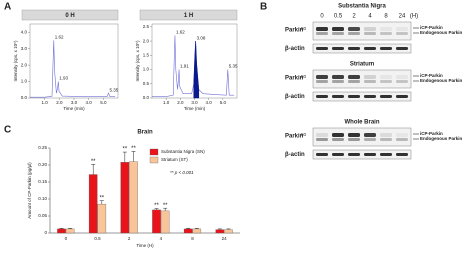 This screenshot has width=476, height=254. I want to click on y-axis-label: Amount of CP-Parkin (pg/μl), so click(29, 190).